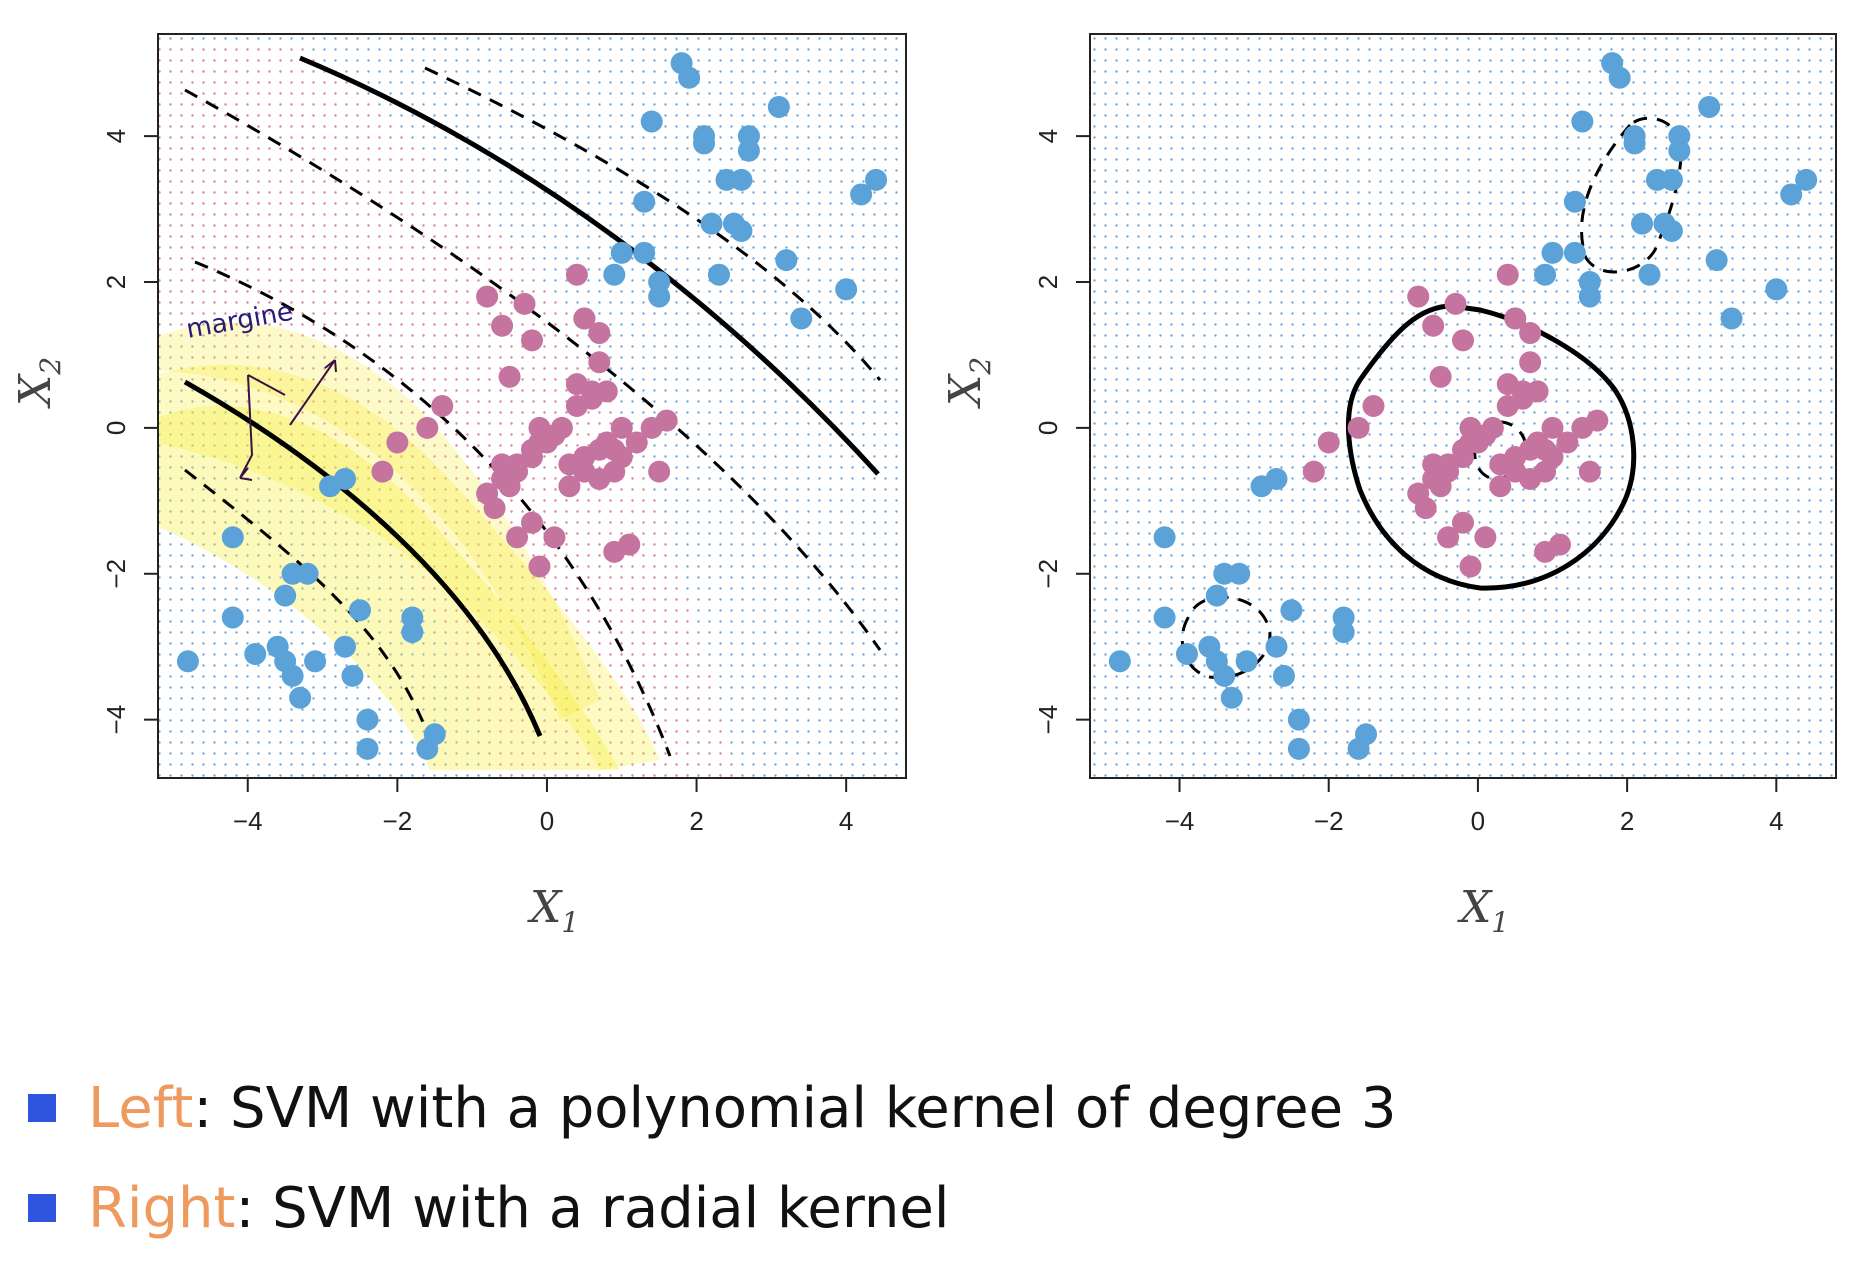  Describe the element at coordinates (1329, 821) in the screenshot. I see `x-tick-label: −2` at that location.